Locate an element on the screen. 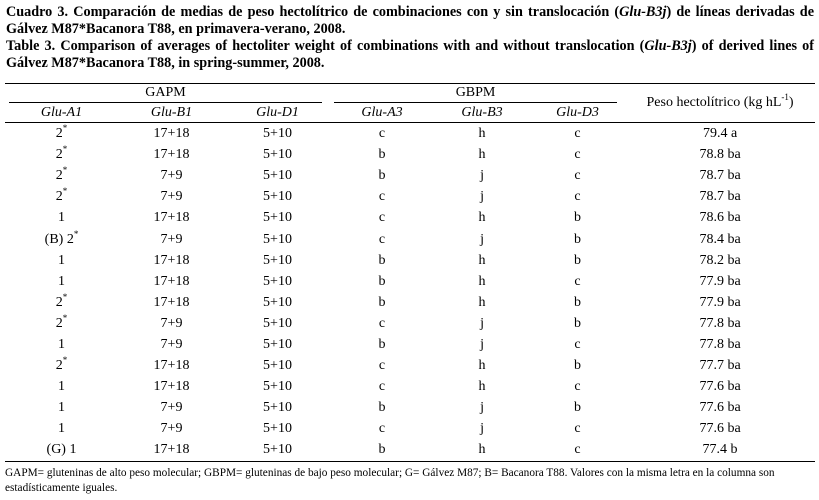 This screenshot has height=500, width=819. table-cell: 7+9 is located at coordinates (171, 407).